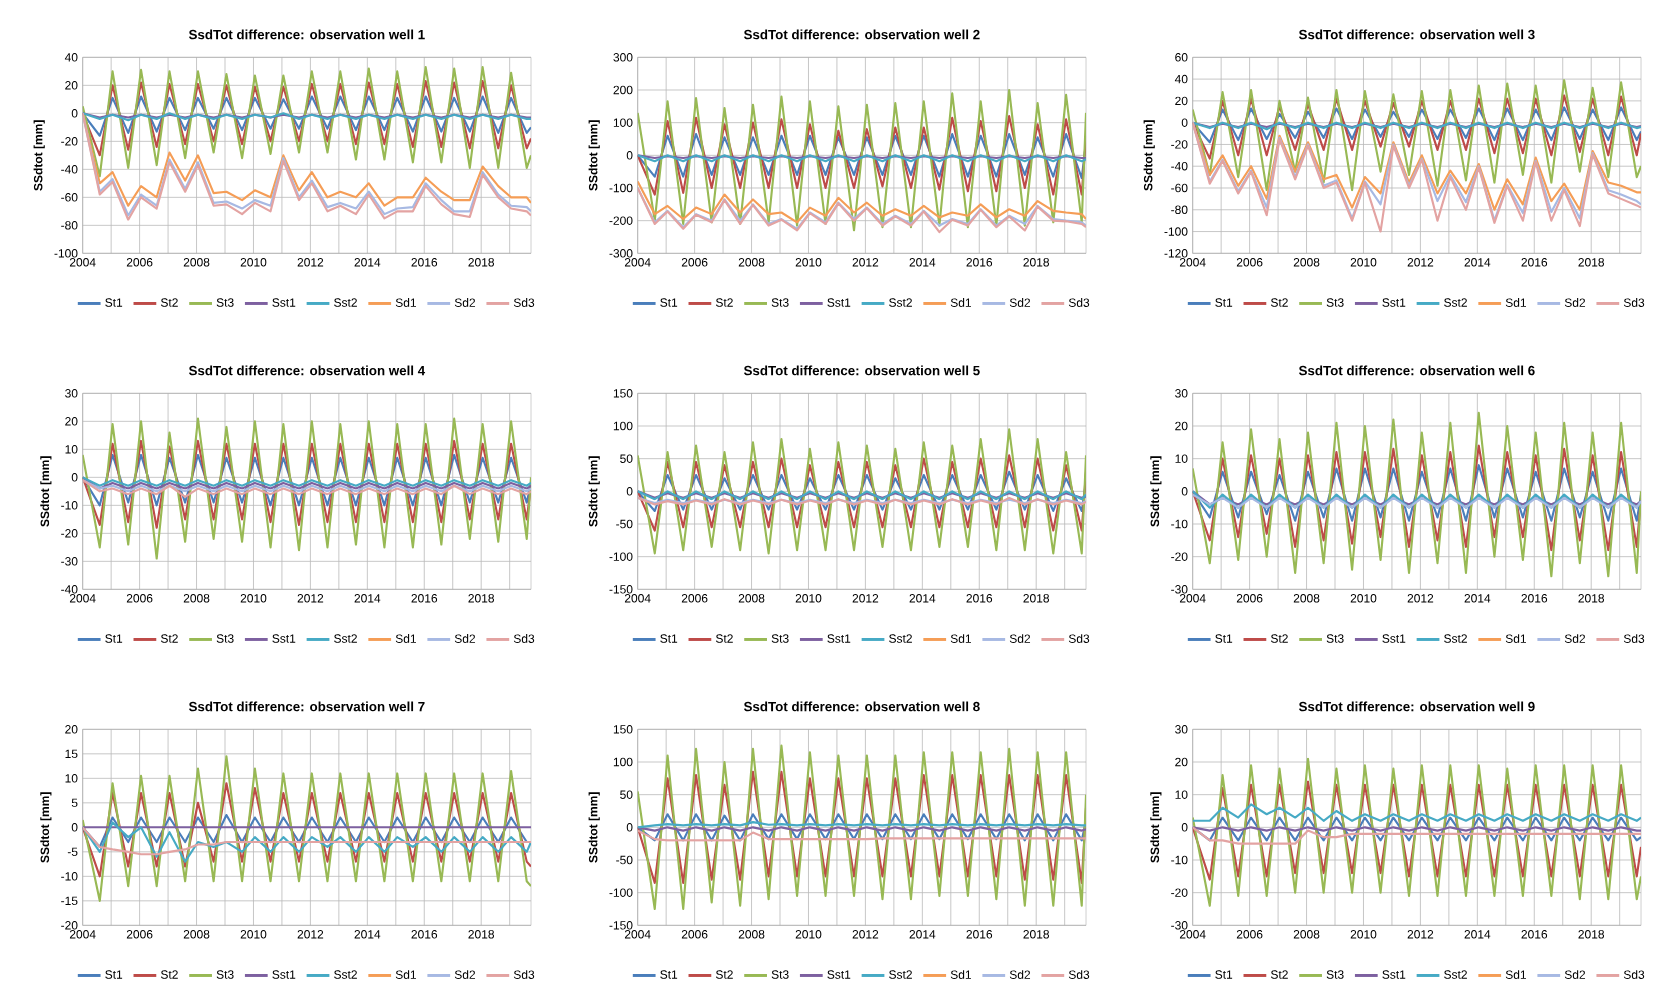 This screenshot has width=1665, height=1008. What do you see at coordinates (861, 706) in the screenshot?
I see `chart-title: SsdTot difference: observation well 8` at bounding box center [861, 706].